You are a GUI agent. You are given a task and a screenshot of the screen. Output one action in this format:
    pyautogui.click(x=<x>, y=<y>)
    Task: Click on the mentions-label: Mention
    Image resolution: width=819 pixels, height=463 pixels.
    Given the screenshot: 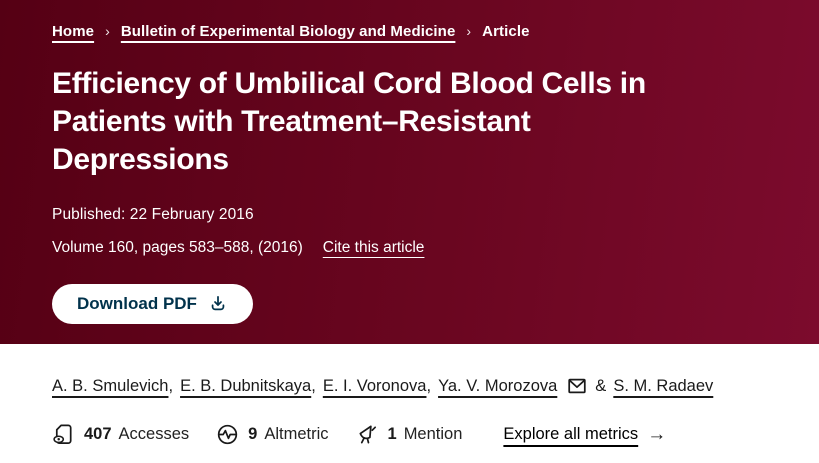 What is the action you would take?
    pyautogui.click(x=433, y=434)
    